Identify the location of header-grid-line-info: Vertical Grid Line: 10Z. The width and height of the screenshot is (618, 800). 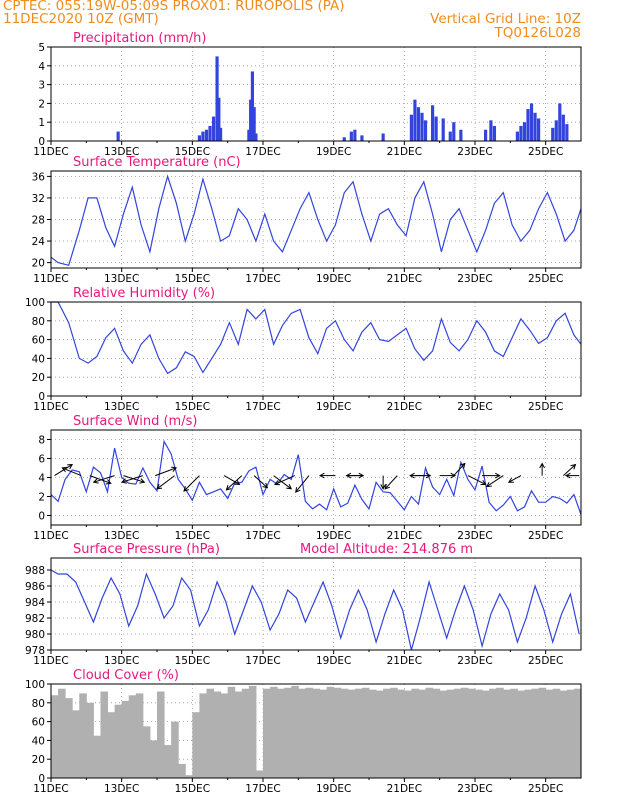
(505, 19).